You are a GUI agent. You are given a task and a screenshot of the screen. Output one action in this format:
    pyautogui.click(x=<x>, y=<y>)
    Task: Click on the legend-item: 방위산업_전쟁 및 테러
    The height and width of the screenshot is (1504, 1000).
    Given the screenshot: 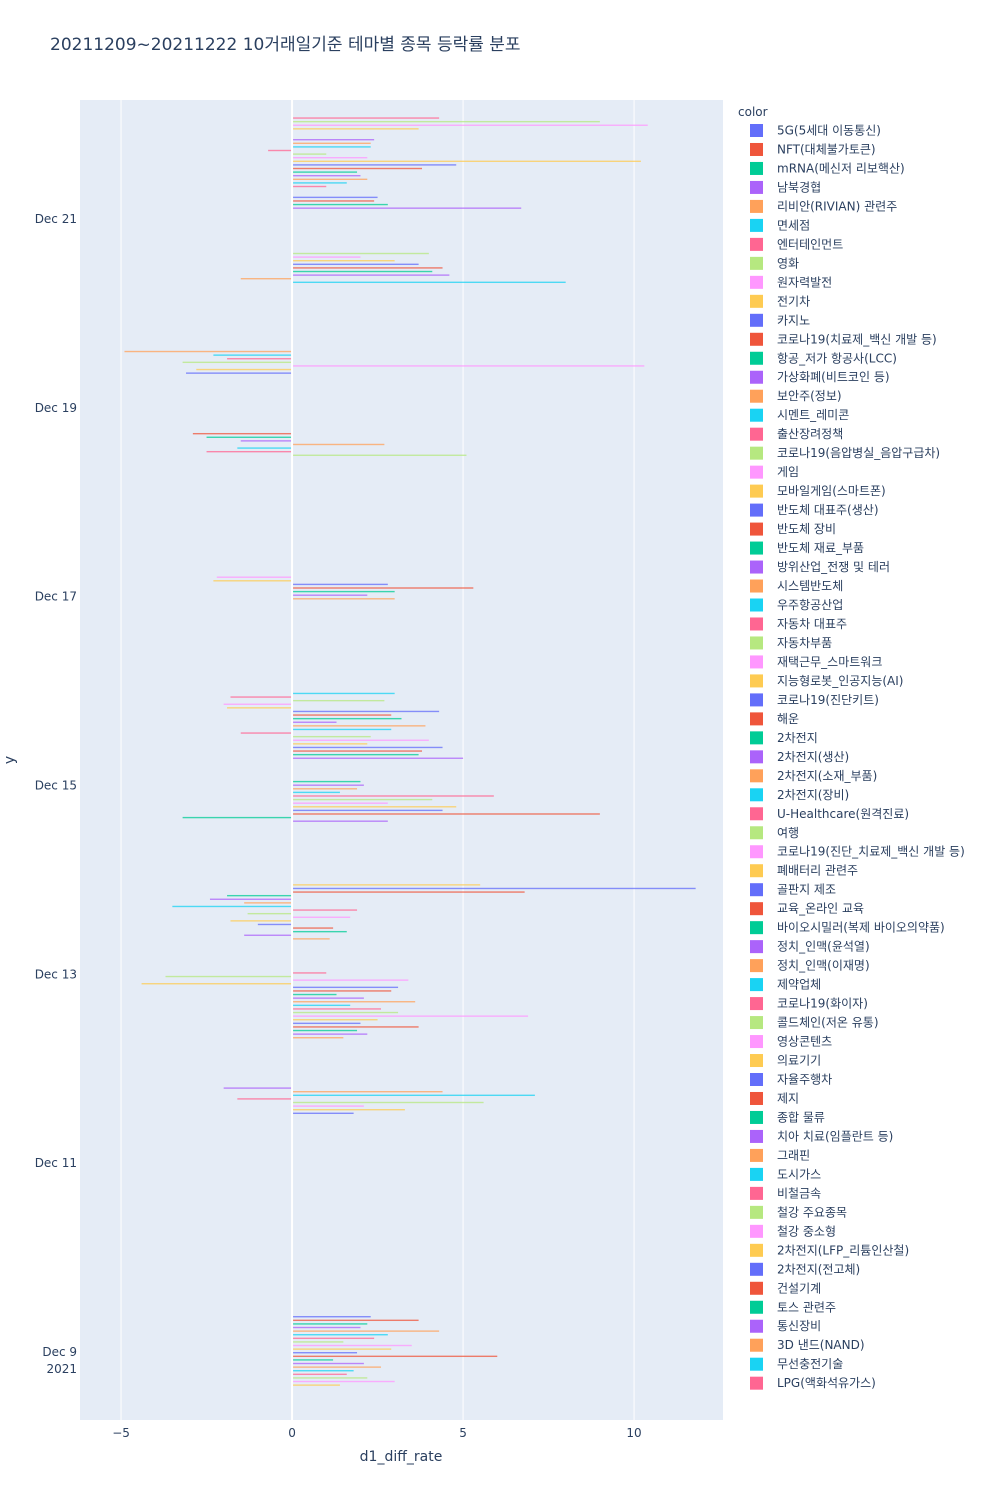 What is the action you would take?
    pyautogui.click(x=820, y=567)
    